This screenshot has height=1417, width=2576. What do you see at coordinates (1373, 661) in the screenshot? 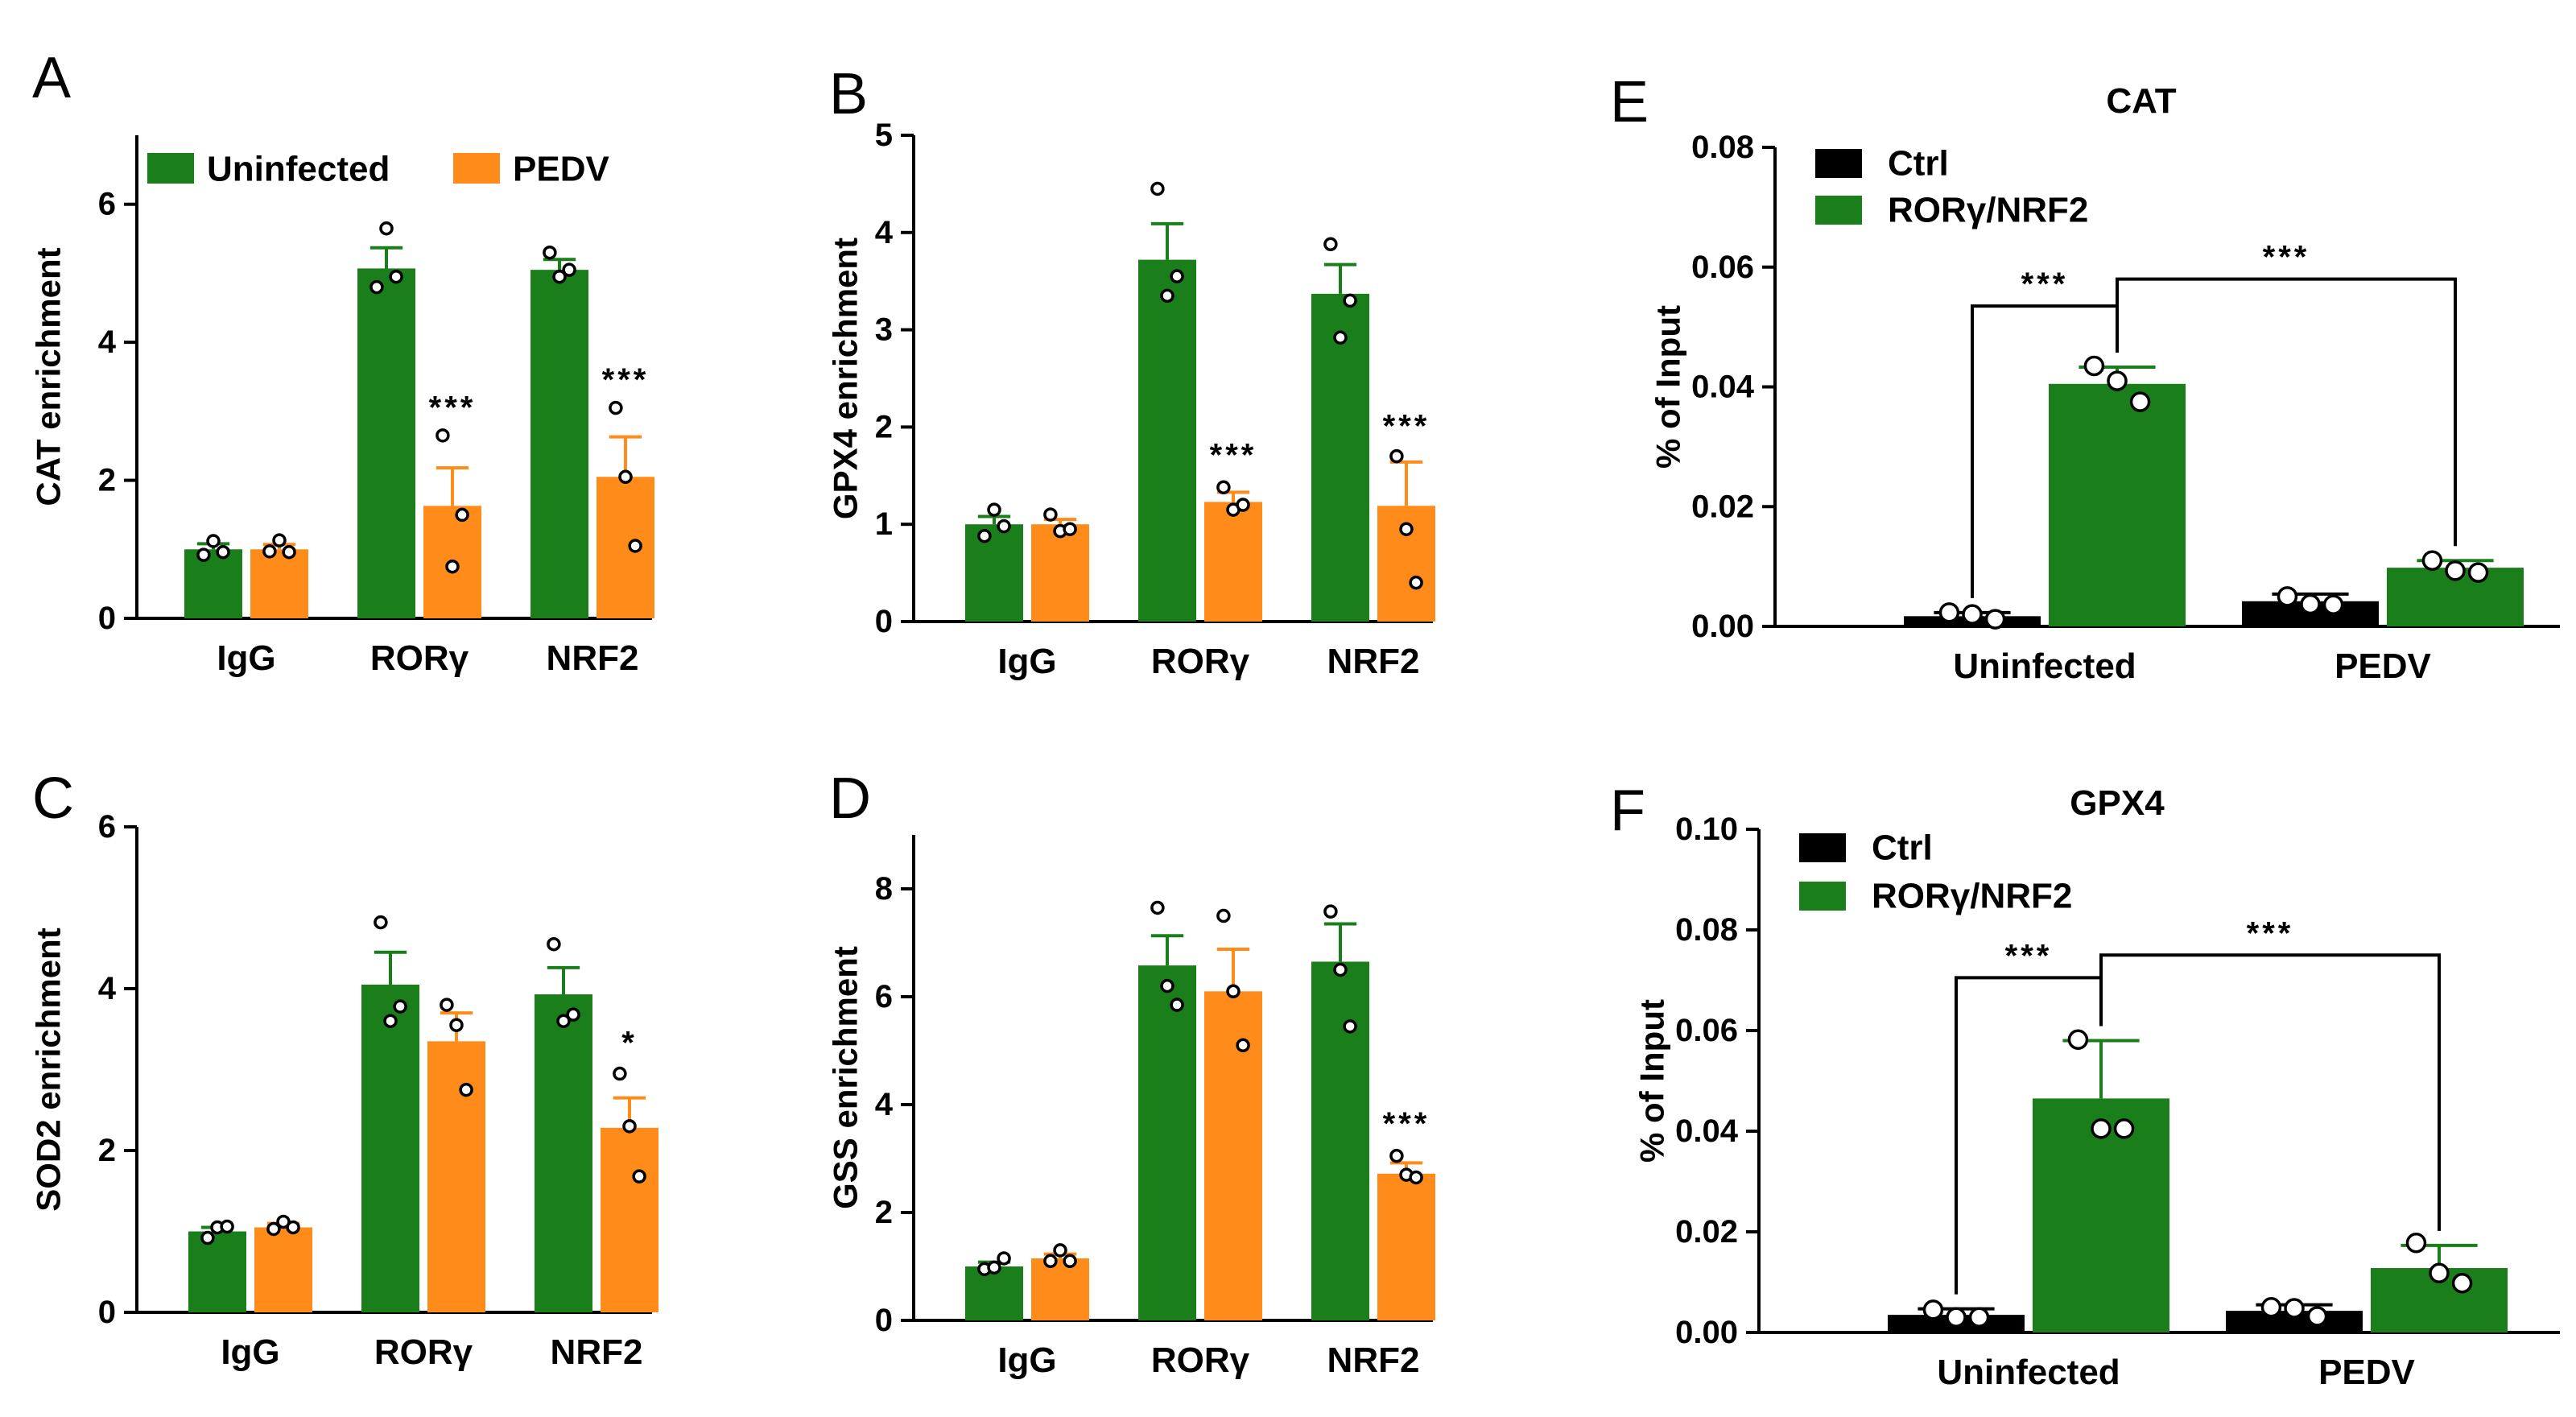
I see `x-tick-label: NRF2` at bounding box center [1373, 661].